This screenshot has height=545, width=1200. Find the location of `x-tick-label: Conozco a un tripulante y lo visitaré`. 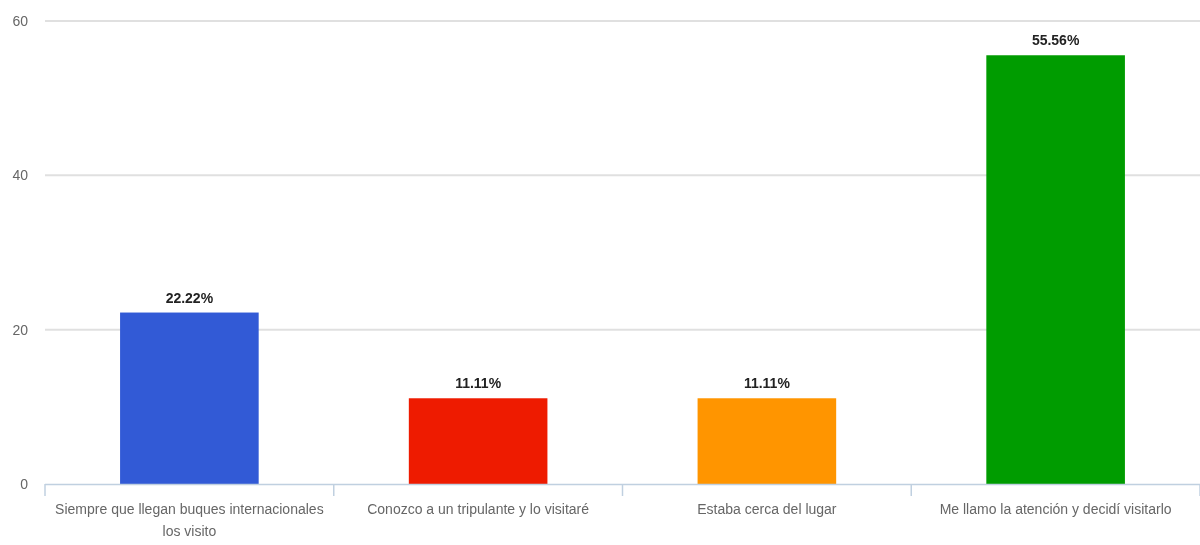

x-tick-label: Conozco a un tripulante y lo visitaré is located at coordinates (478, 509).